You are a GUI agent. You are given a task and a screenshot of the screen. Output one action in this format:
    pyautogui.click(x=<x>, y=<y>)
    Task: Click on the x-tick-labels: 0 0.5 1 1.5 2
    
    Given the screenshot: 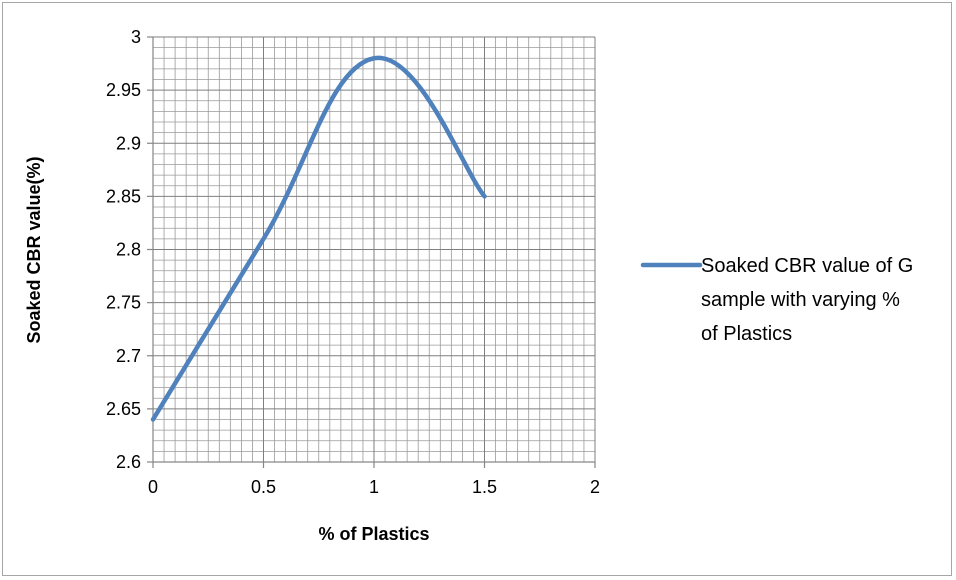 What is the action you would take?
    pyautogui.click(x=374, y=487)
    